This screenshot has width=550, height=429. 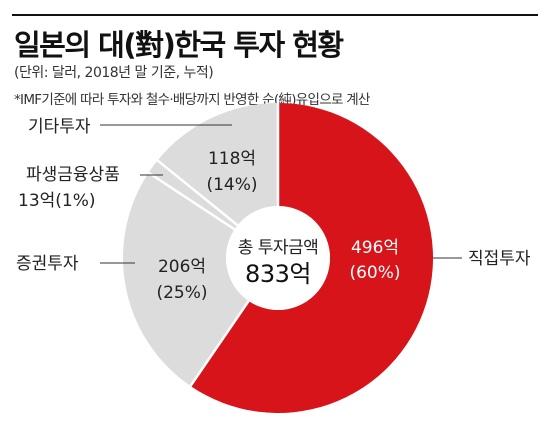 I want to click on category-securities: 증권투자, so click(x=47, y=264).